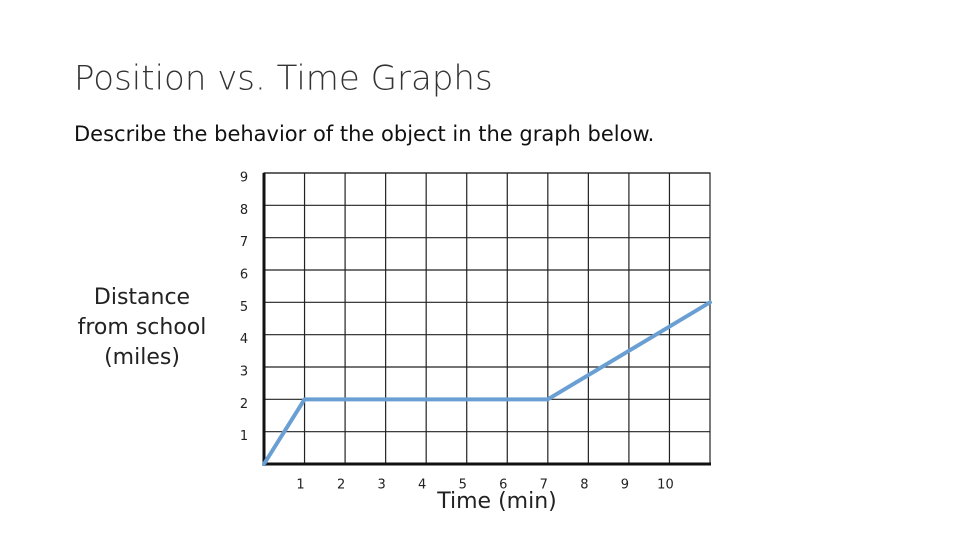 The image size is (960, 540). What do you see at coordinates (244, 436) in the screenshot?
I see `y-tick-label: 1` at bounding box center [244, 436].